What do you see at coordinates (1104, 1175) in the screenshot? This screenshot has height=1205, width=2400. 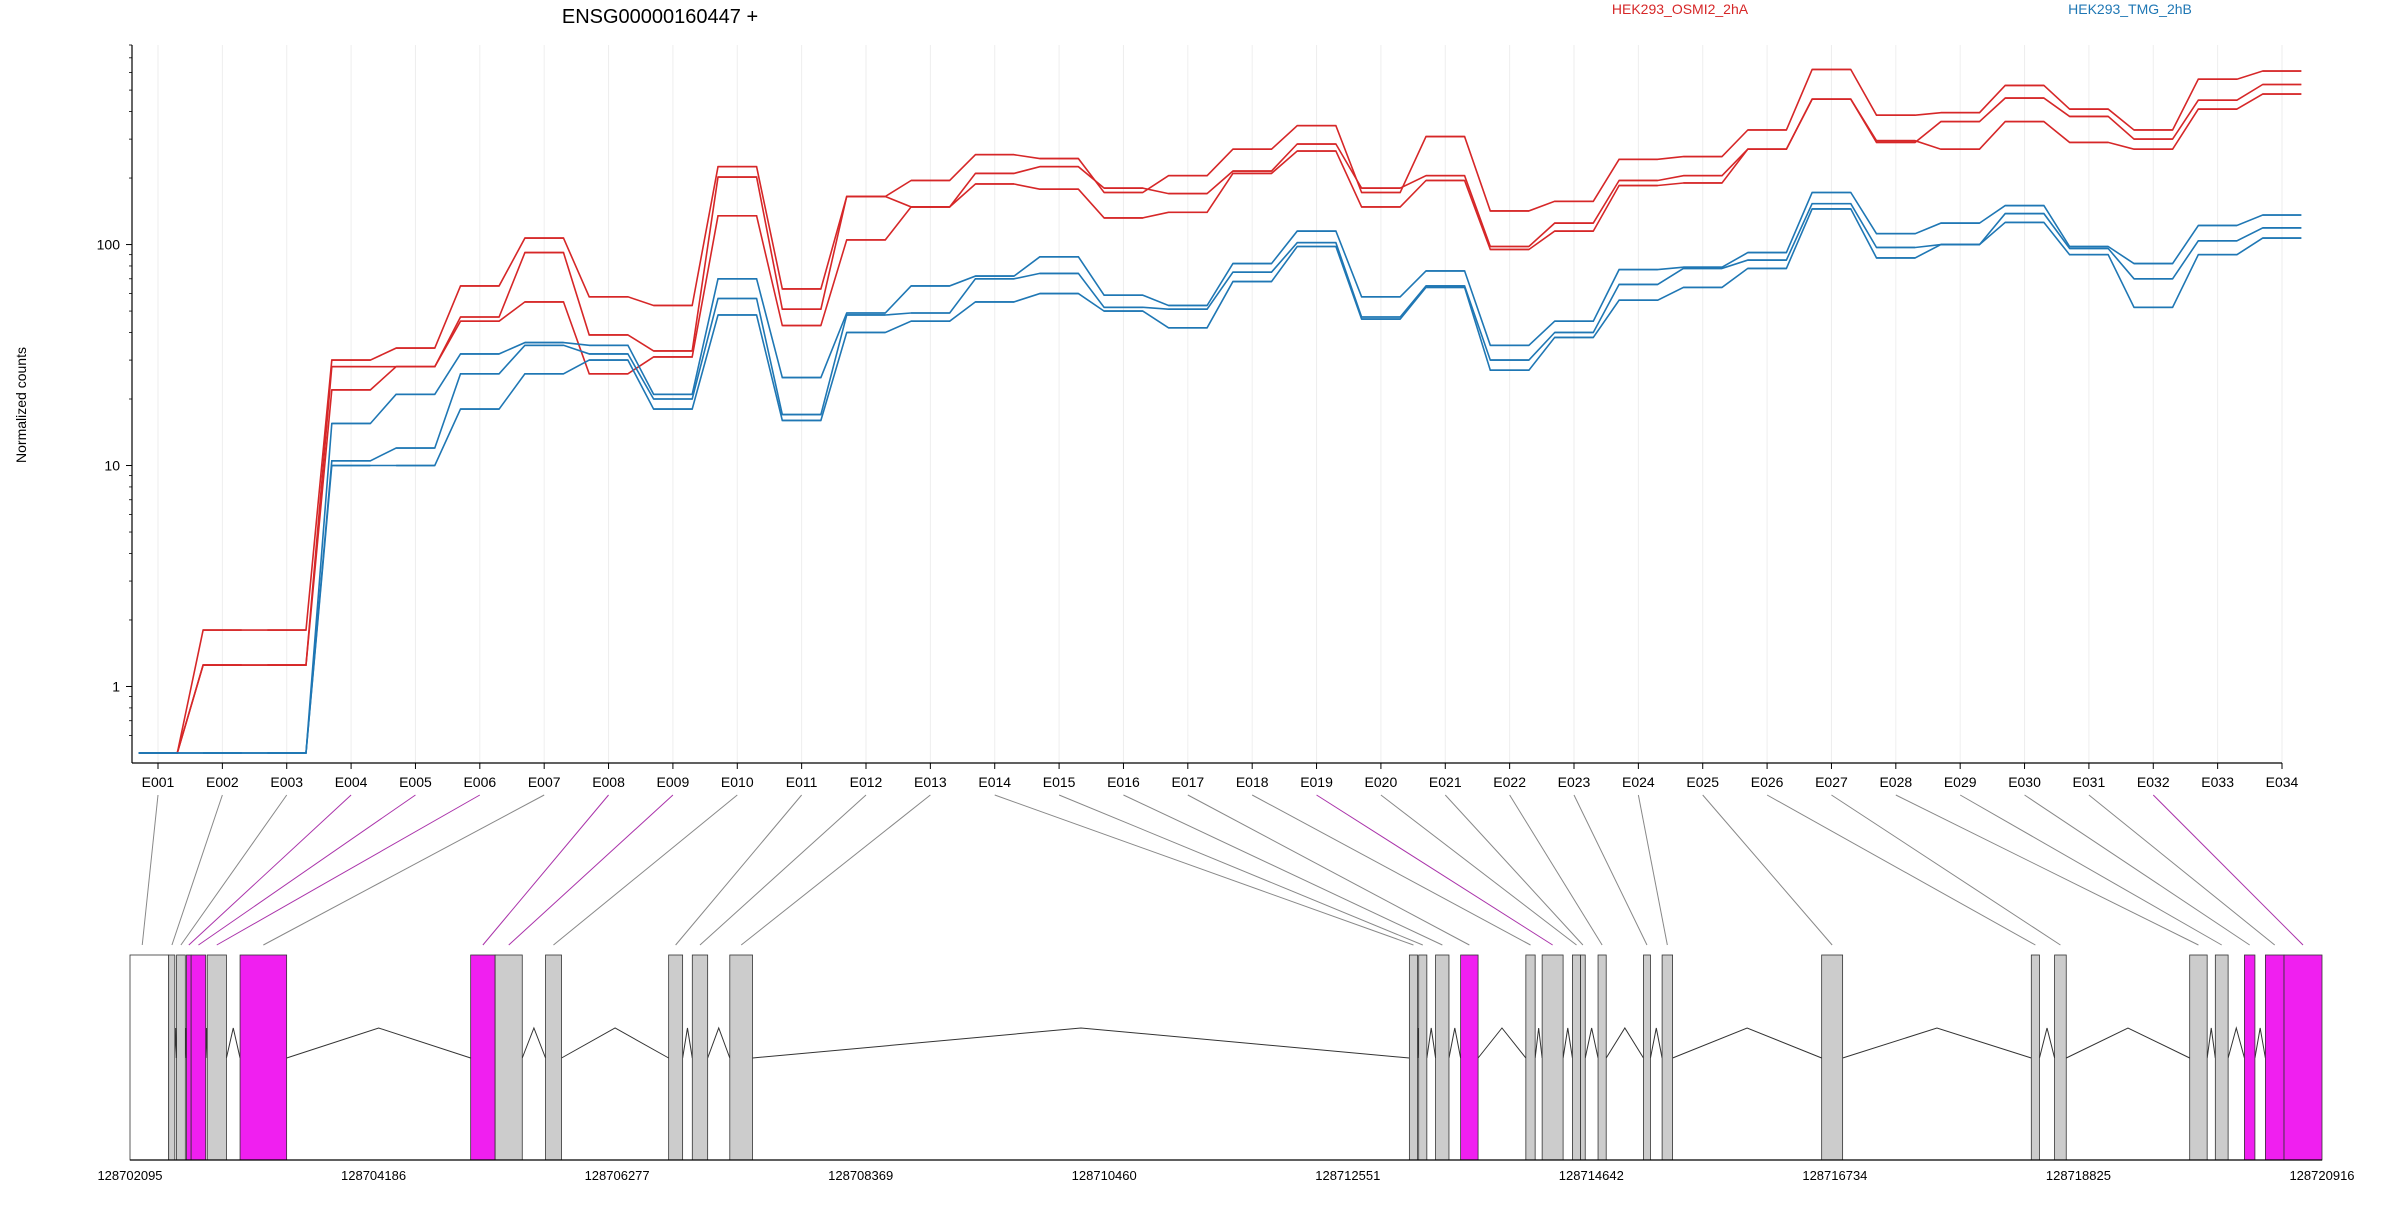 I see `genomic-coord-label: 128710460` at bounding box center [1104, 1175].